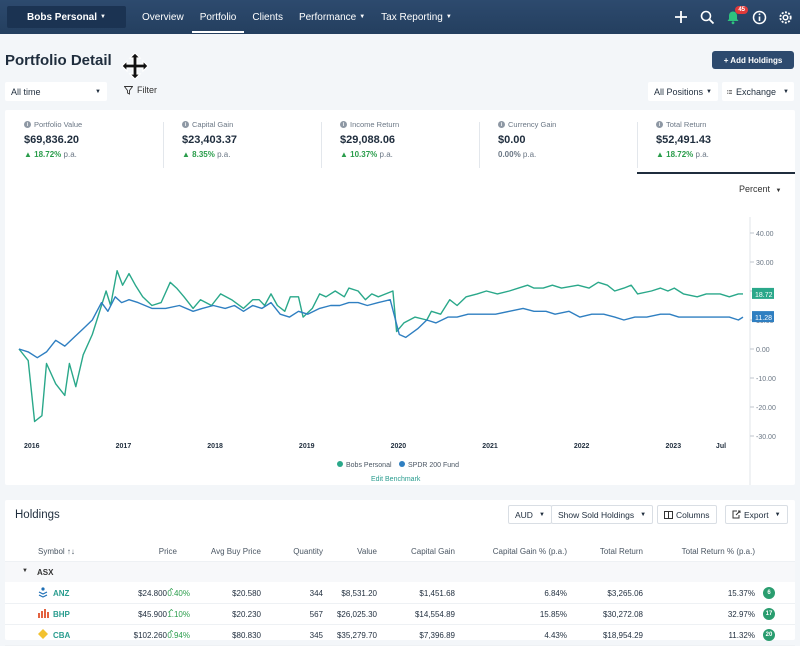 The width and height of the screenshot is (800, 646). Describe the element at coordinates (61, 614) in the screenshot. I see `symbol: BHP` at that location.